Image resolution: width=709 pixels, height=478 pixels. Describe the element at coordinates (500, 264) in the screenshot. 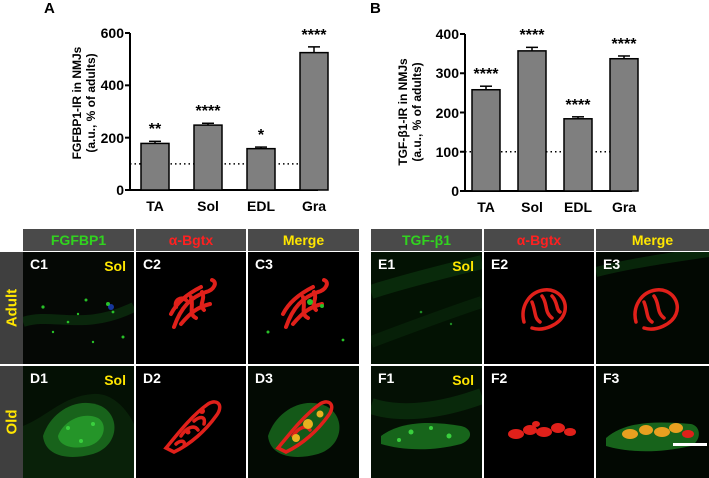

I see `panel-label: E2` at that location.